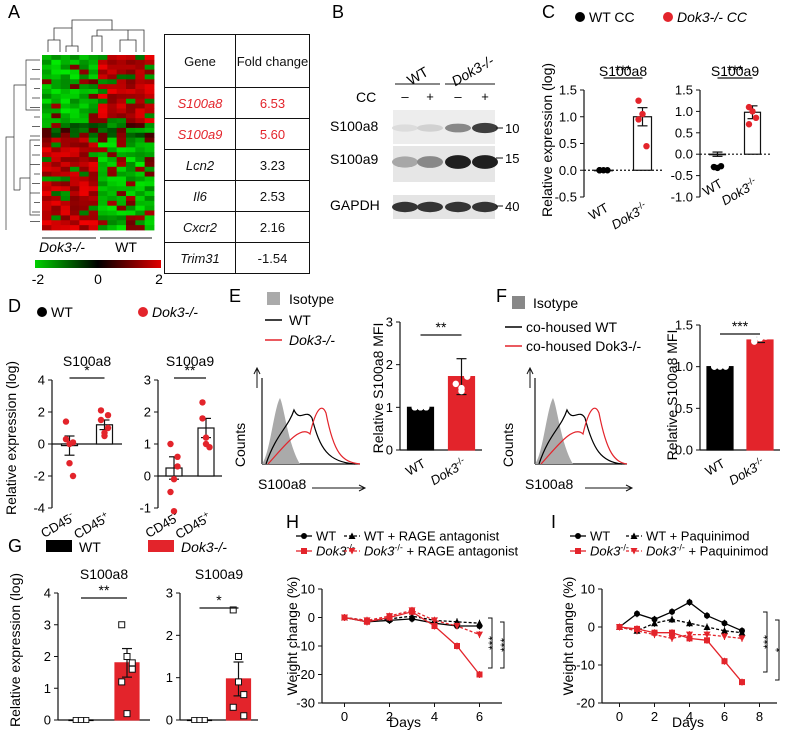 This screenshot has height=733, width=787. I want to click on y-tick-label: 1.0, so click(684, 366).